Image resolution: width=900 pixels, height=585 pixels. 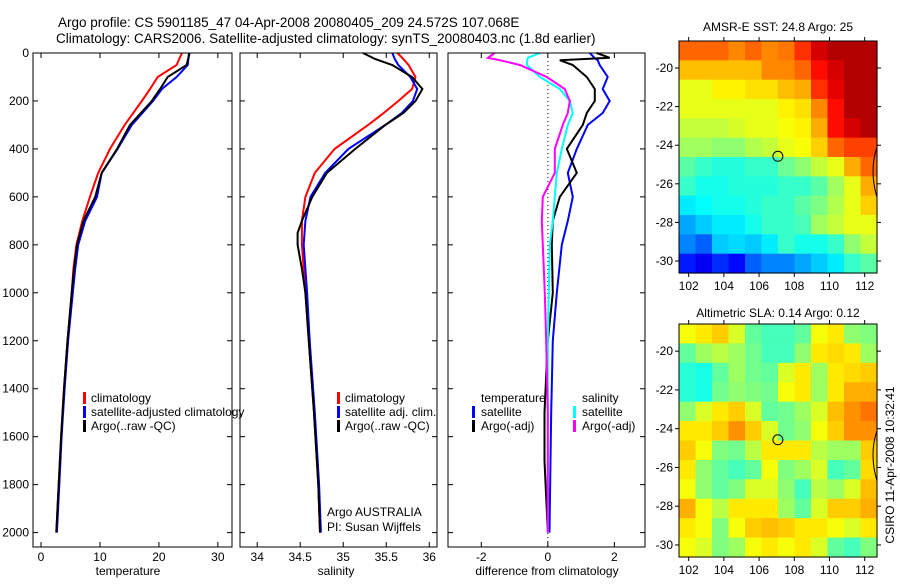 I want to click on legend-group-title: salinity, so click(x=600, y=398).